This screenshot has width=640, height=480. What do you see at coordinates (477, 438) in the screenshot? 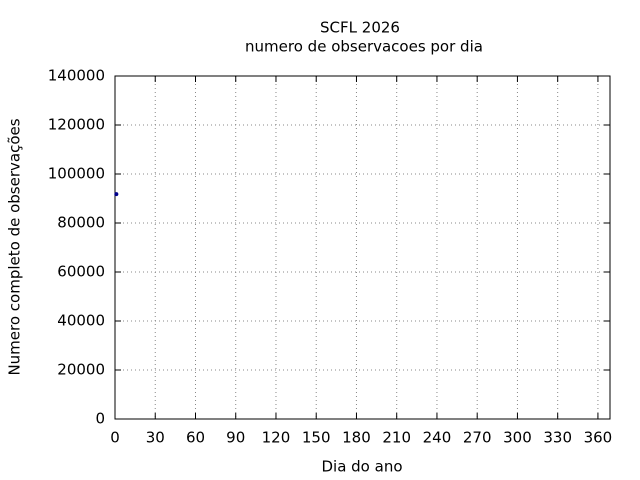
I see `x-tick-label: 270` at bounding box center [477, 438].